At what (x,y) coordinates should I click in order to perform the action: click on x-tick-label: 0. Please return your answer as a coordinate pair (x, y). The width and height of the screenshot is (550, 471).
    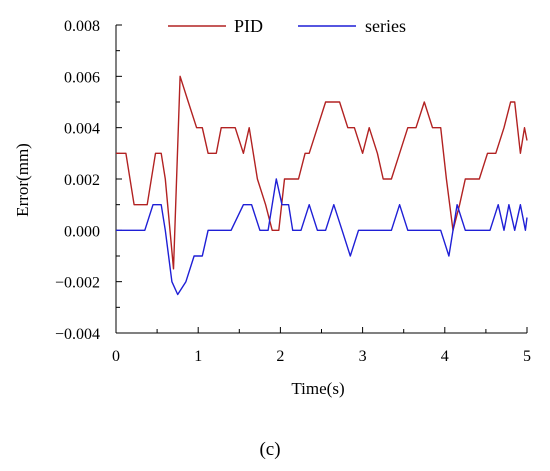
    Looking at the image, I should click on (116, 356).